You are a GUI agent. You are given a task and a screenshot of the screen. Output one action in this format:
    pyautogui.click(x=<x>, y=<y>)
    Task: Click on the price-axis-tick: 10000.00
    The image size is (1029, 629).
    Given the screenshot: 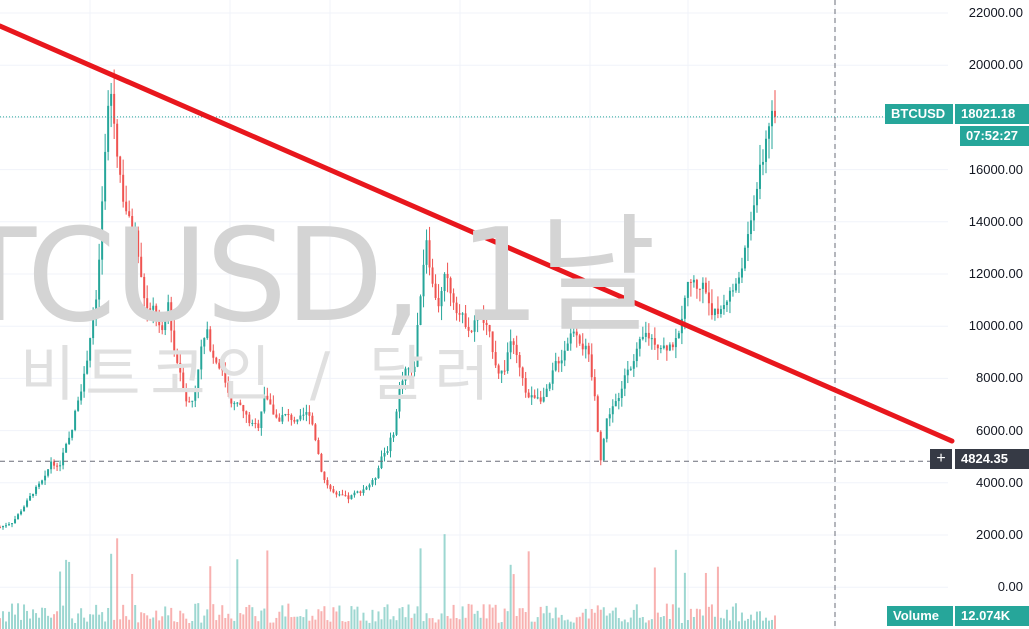 What is the action you would take?
    pyautogui.click(x=995, y=326)
    